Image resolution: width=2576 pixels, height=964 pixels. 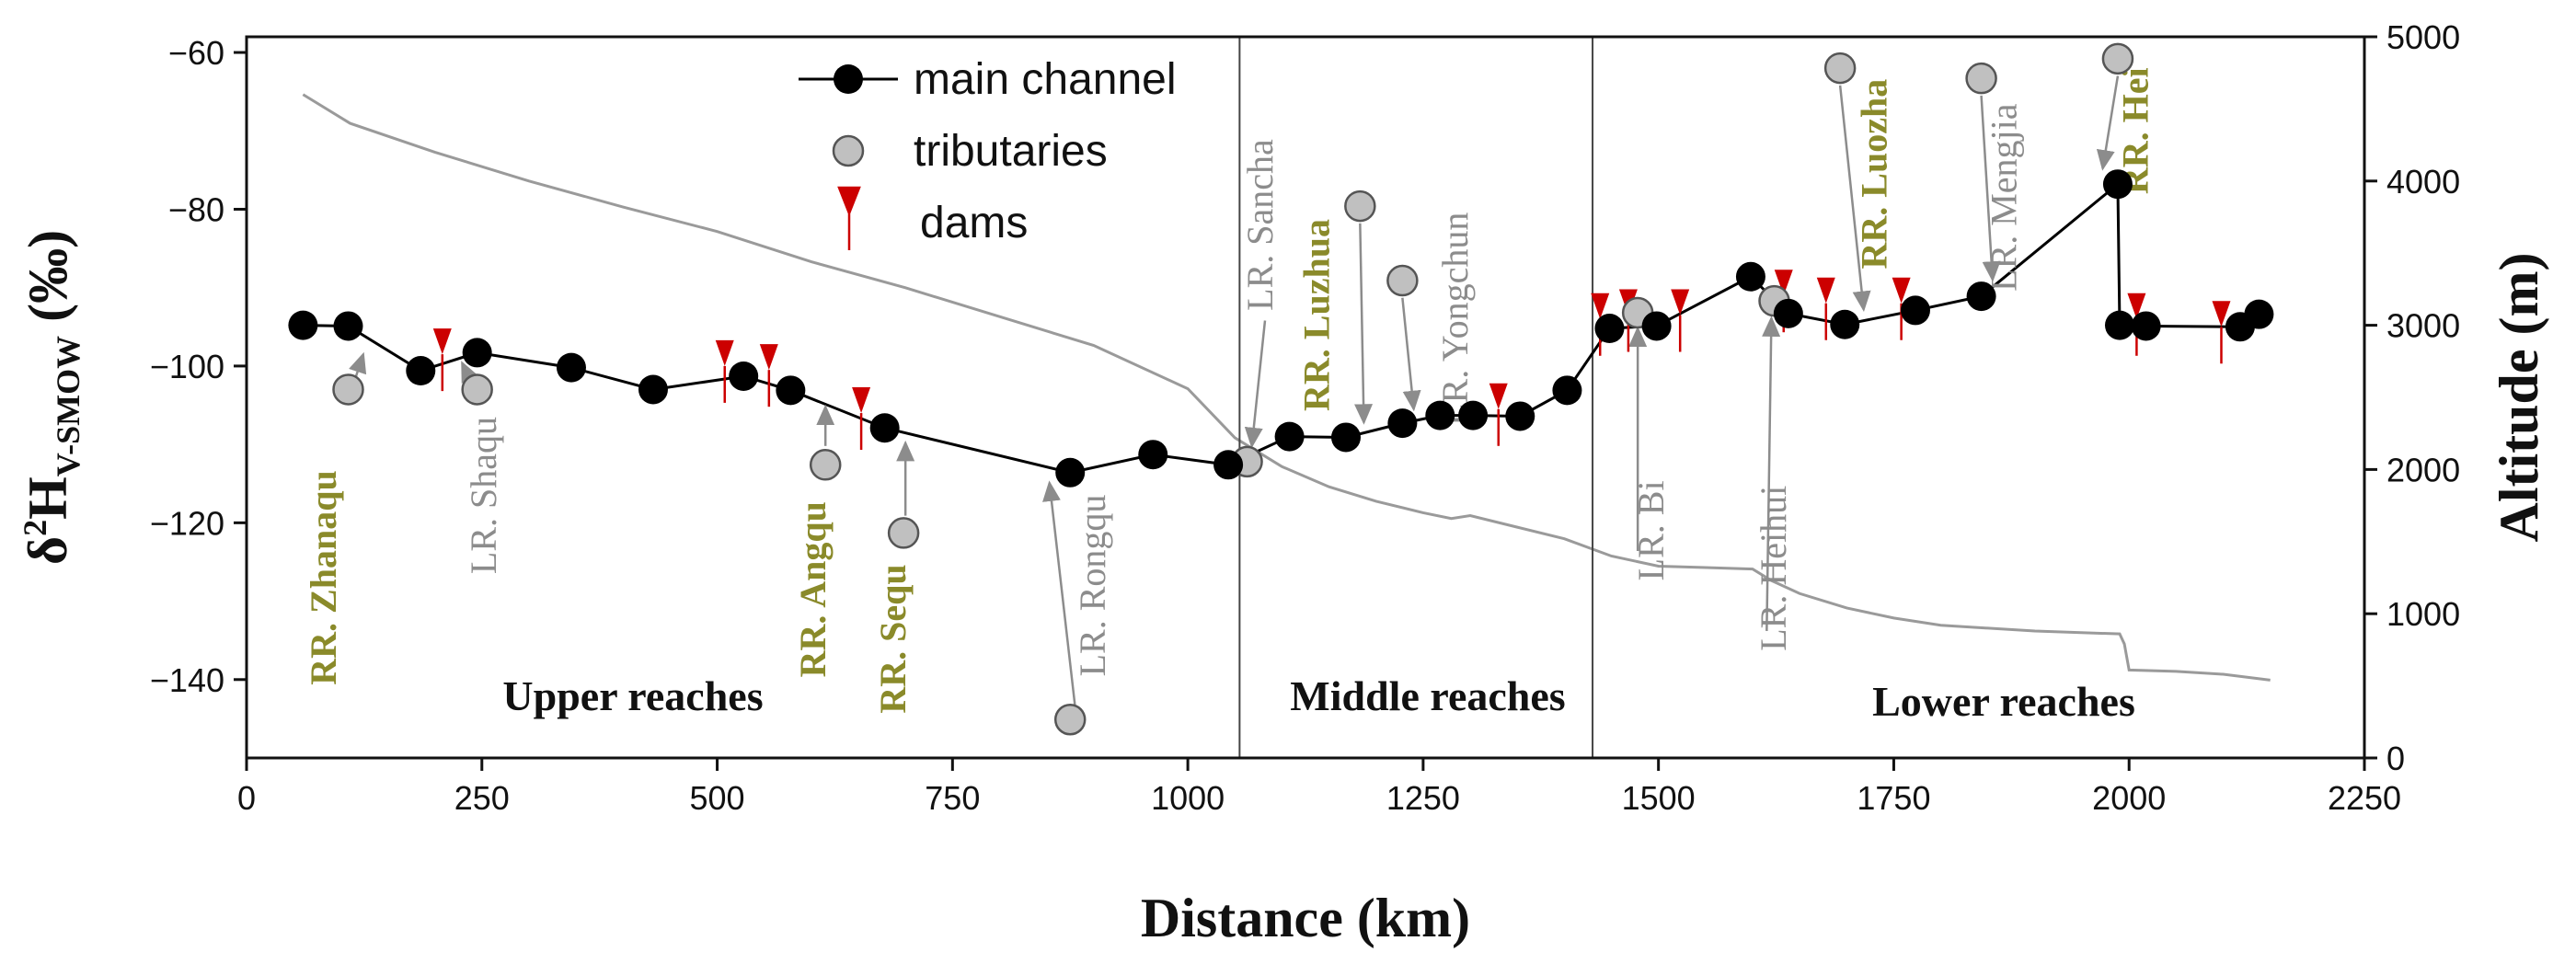 What do you see at coordinates (1873, 174) in the screenshot?
I see `annotation-label-luozha: RR. Luozha` at bounding box center [1873, 174].